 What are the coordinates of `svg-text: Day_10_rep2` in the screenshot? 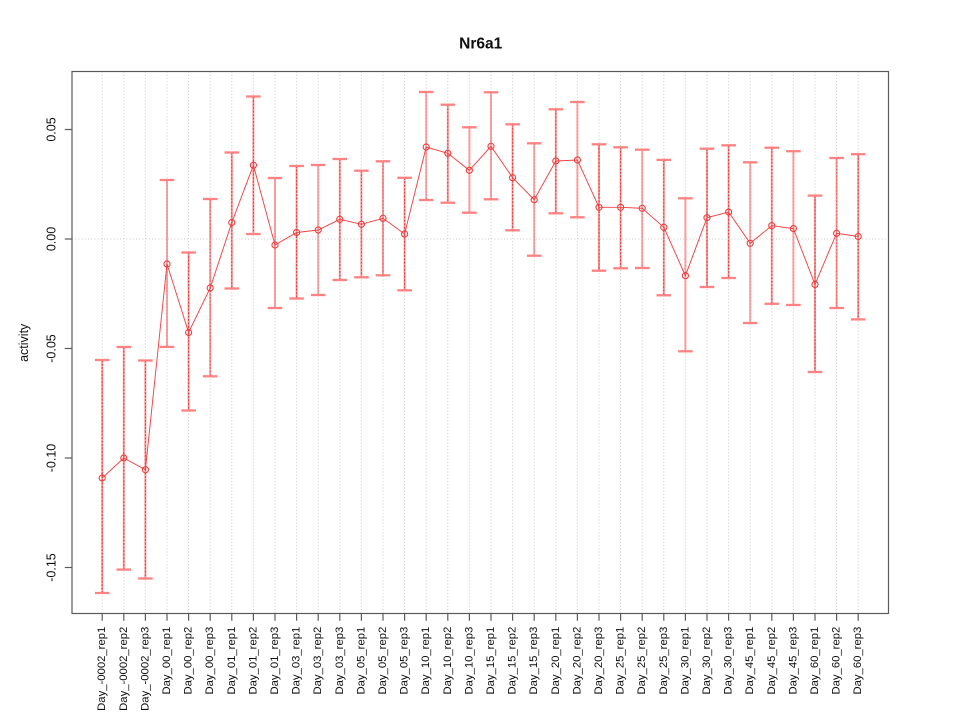 It's located at (448, 661).